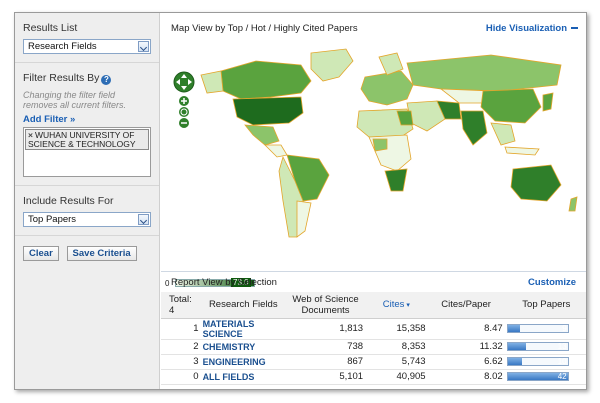  Describe the element at coordinates (241, 282) in the screenshot. I see `legend-max: 73.0` at that location.